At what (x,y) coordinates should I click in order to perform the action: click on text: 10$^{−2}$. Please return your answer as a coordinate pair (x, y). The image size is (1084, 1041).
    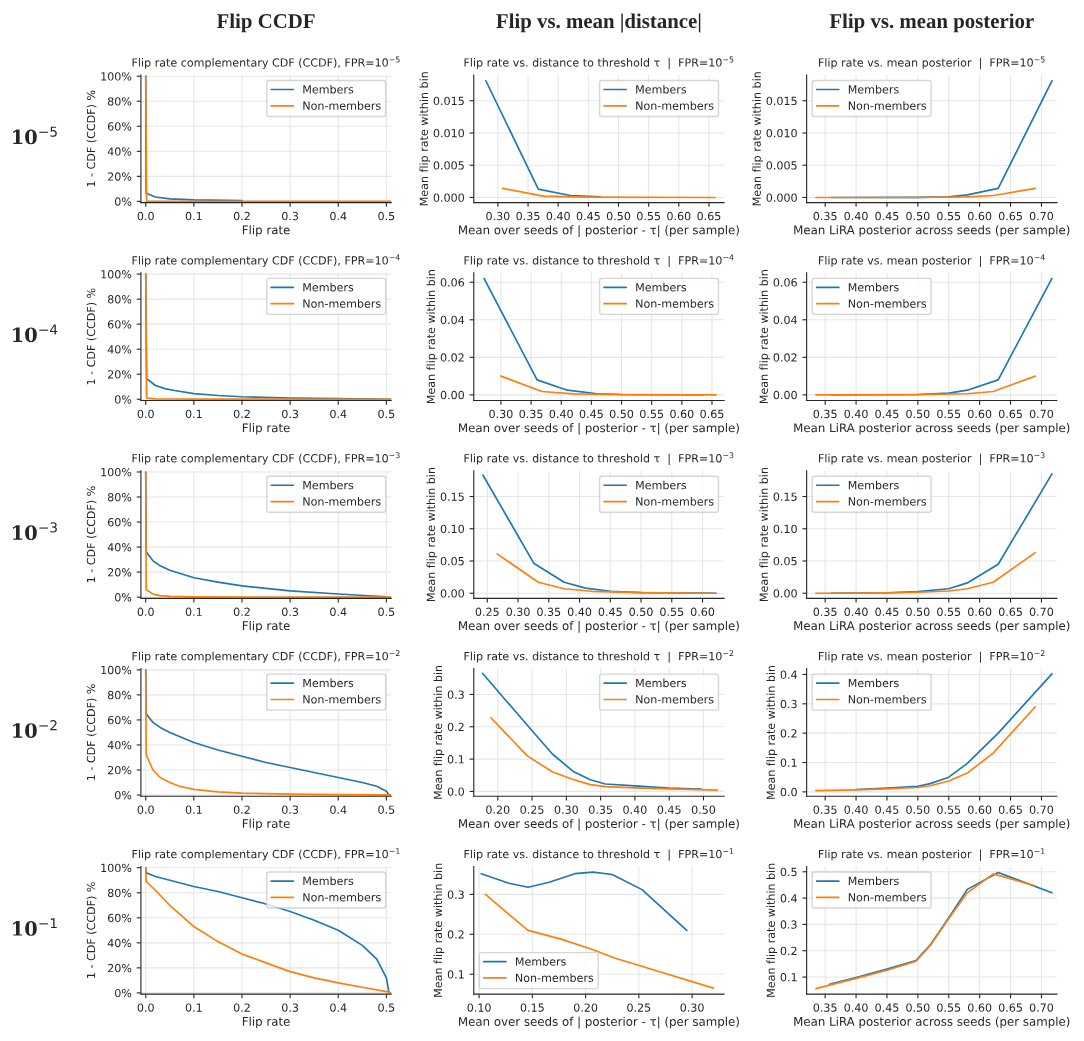
    Looking at the image, I should click on (35, 729).